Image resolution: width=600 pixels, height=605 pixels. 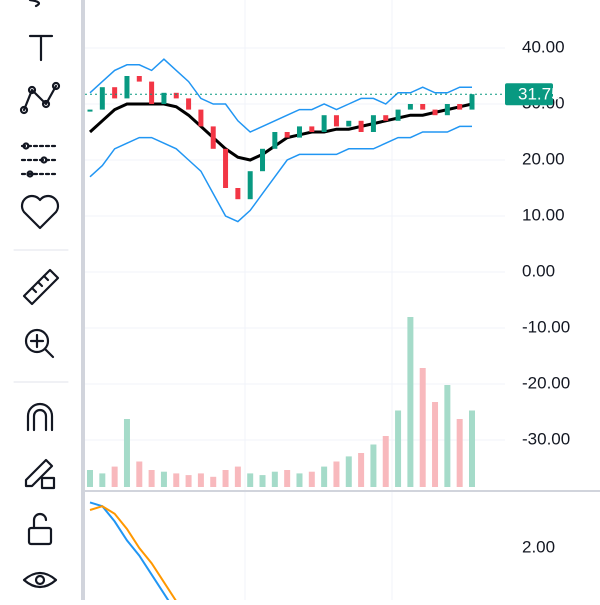 I want to click on icon-ruler, so click(x=41, y=287).